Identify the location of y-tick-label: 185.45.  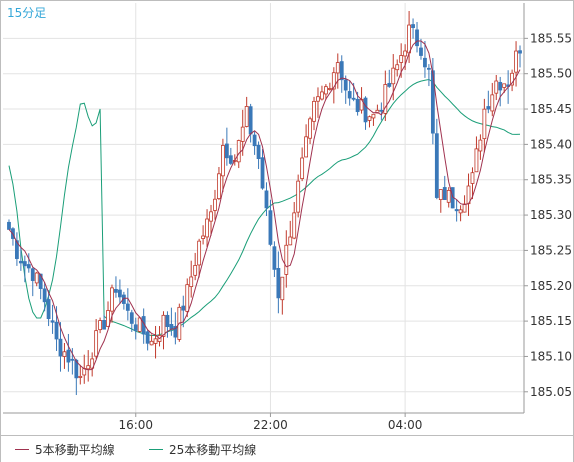
(551, 109).